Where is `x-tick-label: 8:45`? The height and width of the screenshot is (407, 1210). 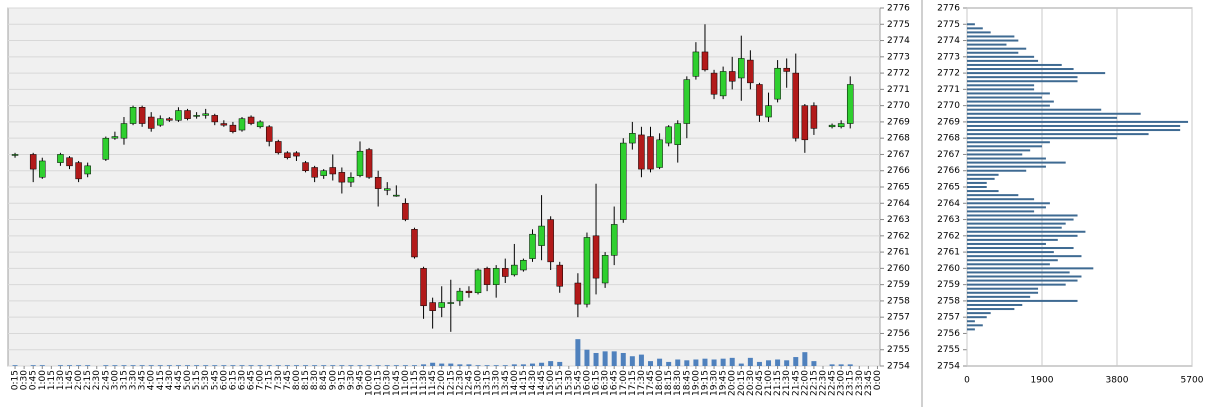 x-tick-label: 8:45 is located at coordinates (324, 380).